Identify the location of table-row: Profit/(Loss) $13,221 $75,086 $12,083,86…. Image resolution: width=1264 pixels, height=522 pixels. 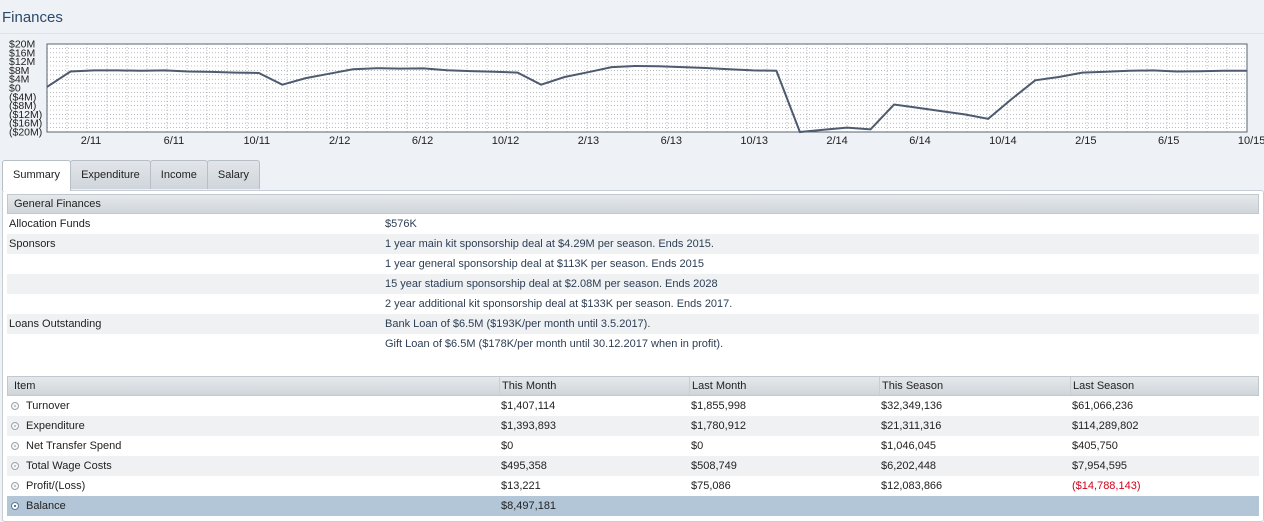
(633, 486).